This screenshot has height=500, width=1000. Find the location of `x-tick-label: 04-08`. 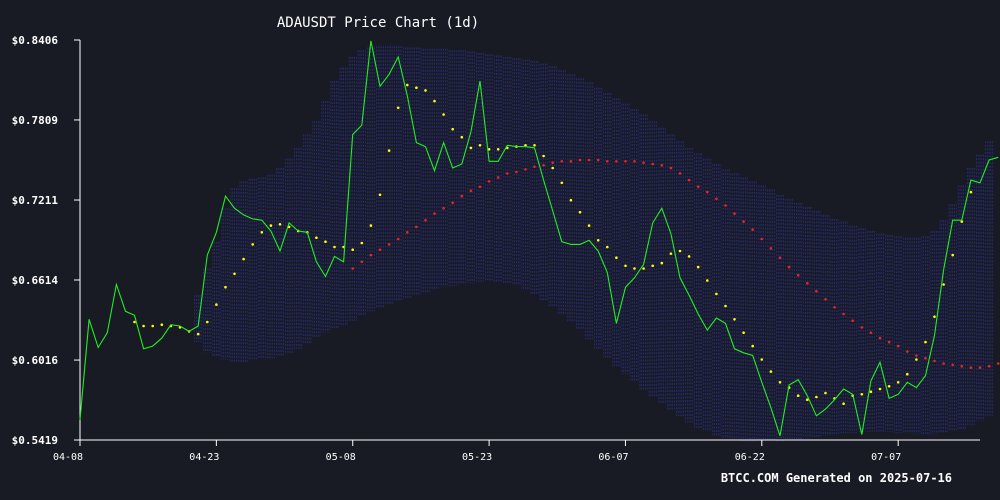

x-tick-label: 04-08 is located at coordinates (68, 457).